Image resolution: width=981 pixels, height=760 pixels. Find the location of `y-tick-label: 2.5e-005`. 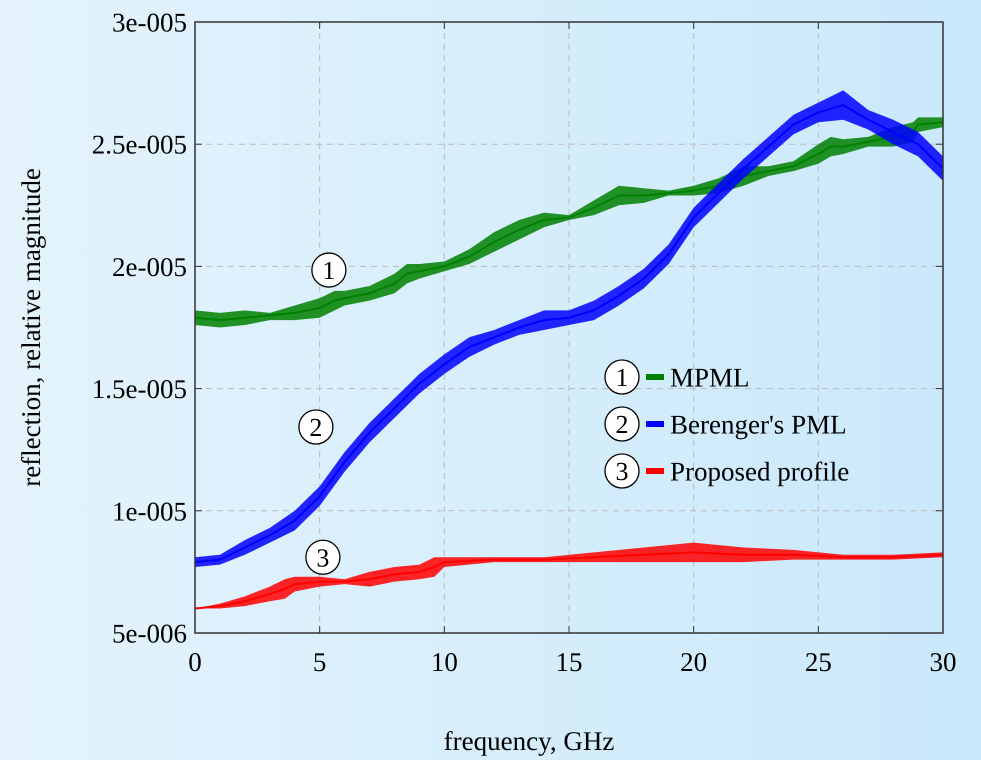

y-tick-label: 2.5e-005 is located at coordinates (139, 145).